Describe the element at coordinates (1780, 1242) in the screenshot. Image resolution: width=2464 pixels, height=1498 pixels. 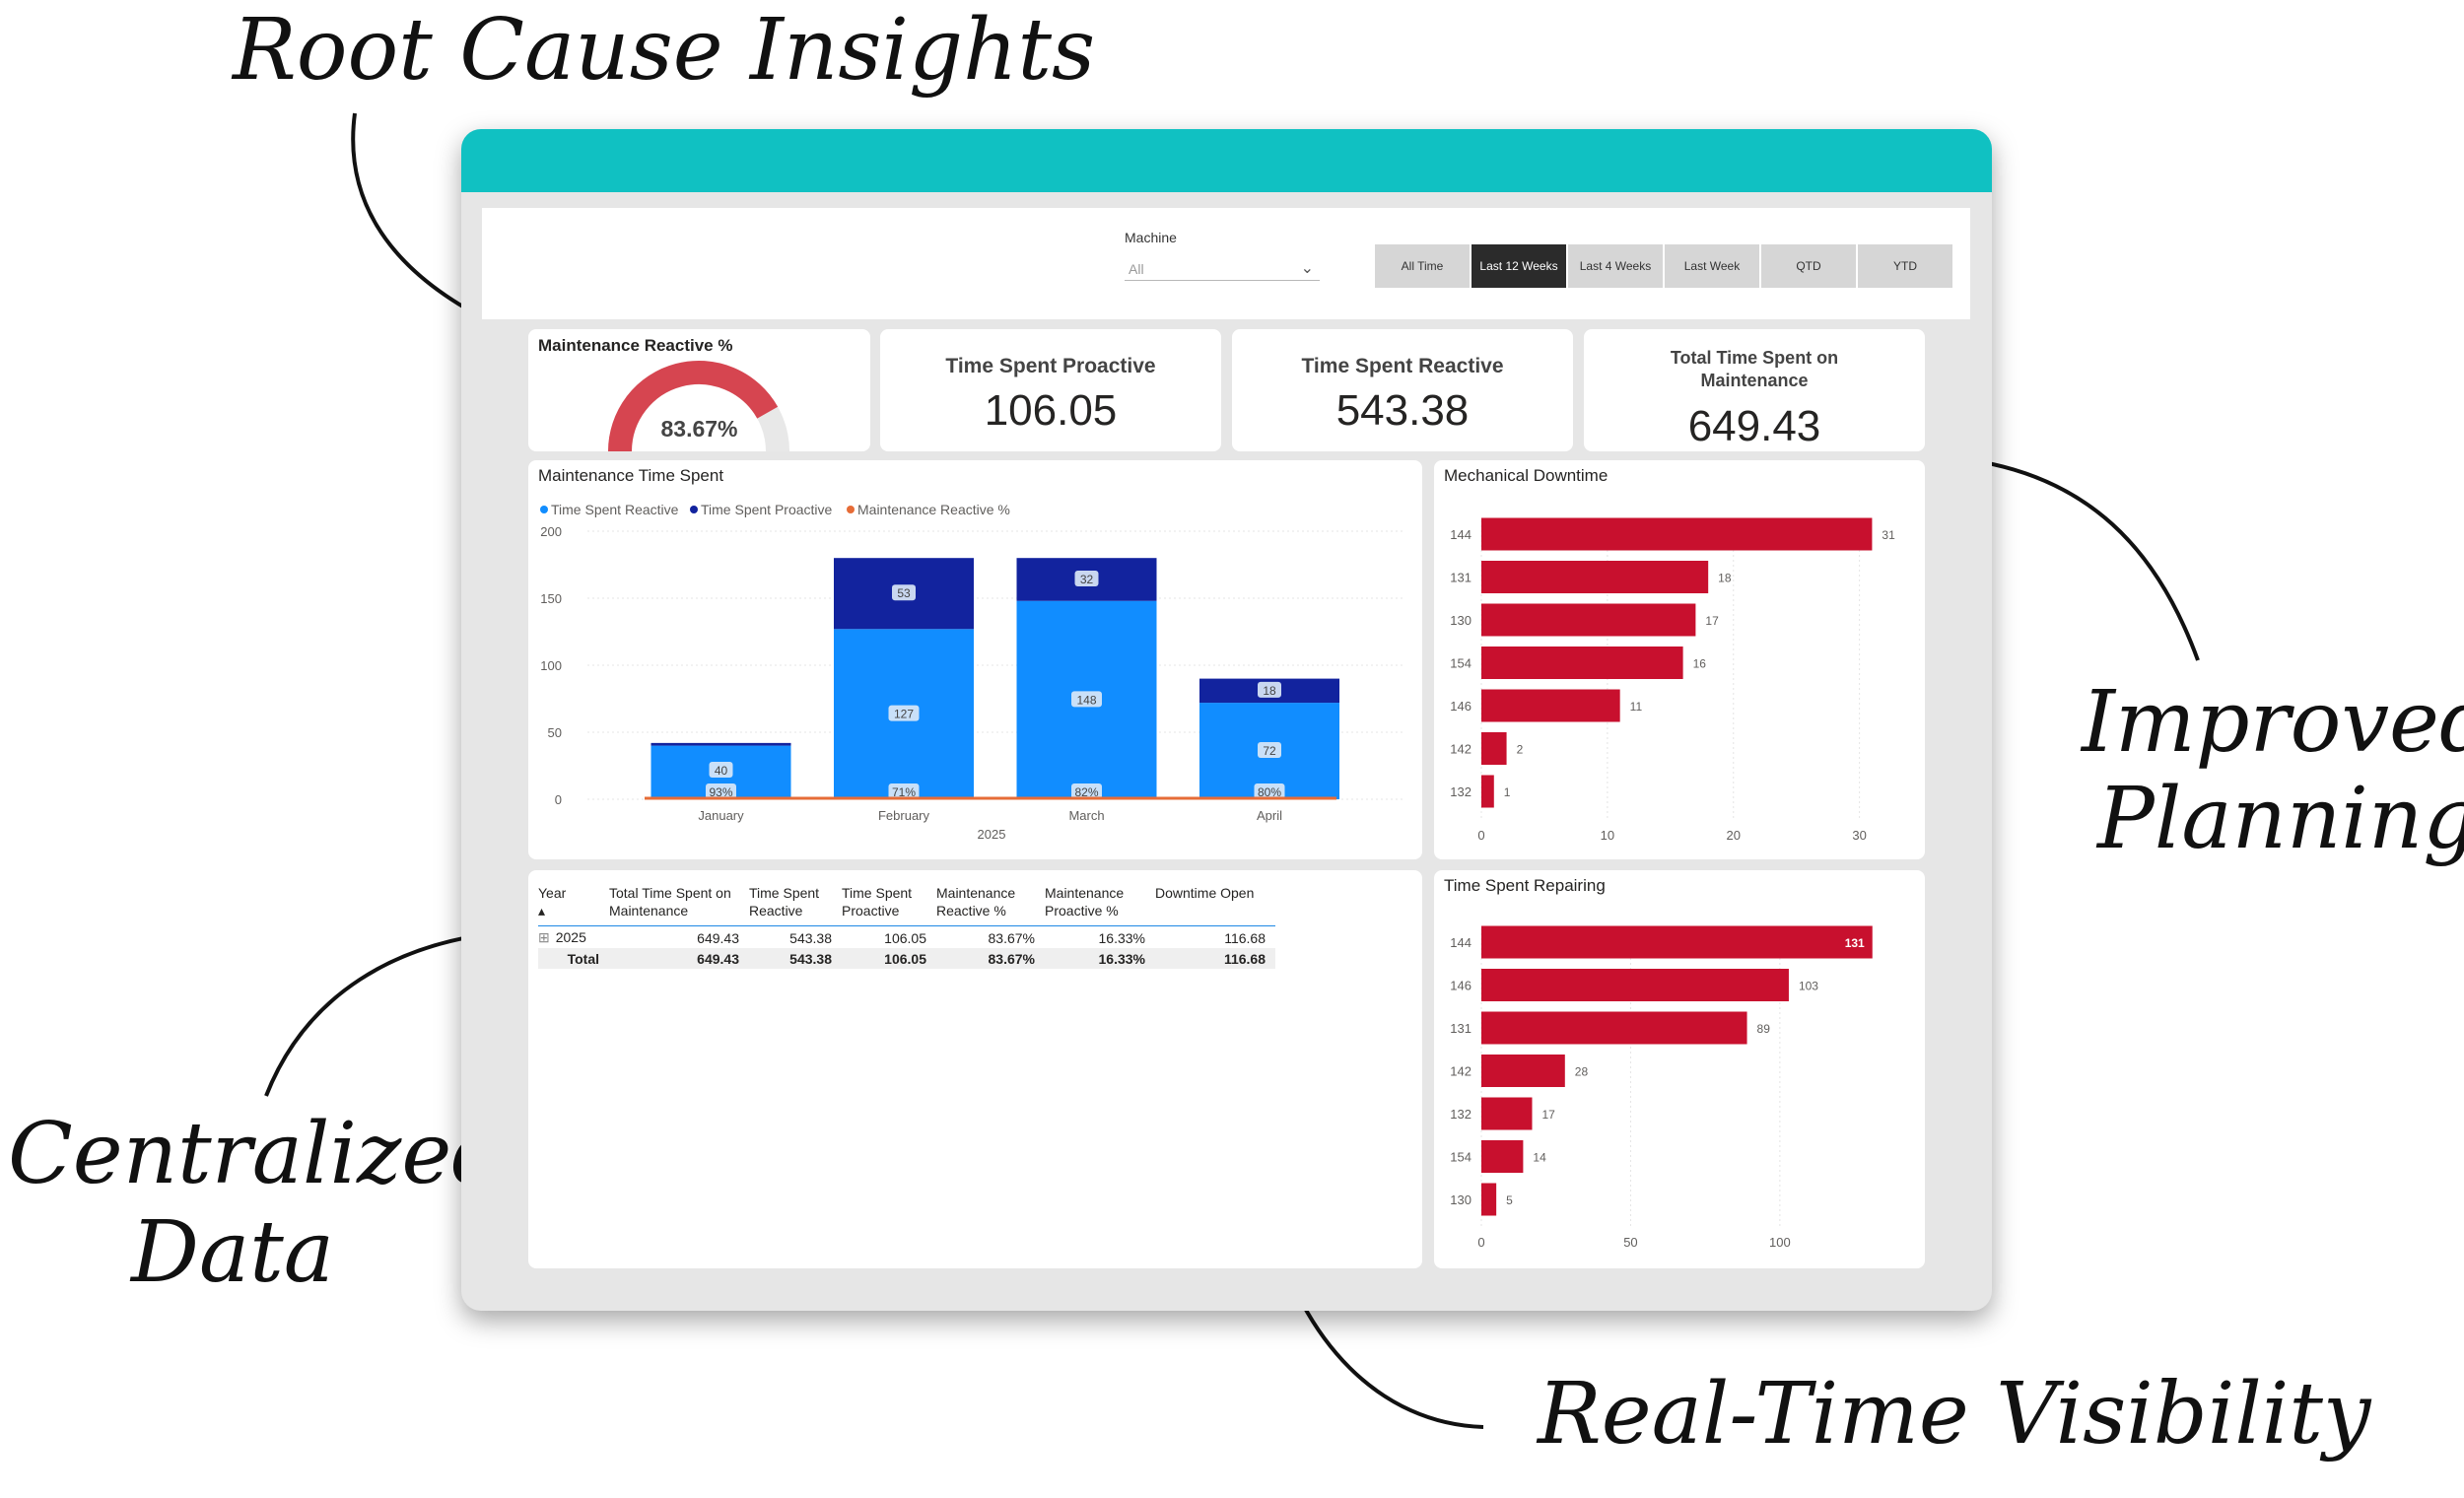
I see `x-tick-label: 100` at that location.